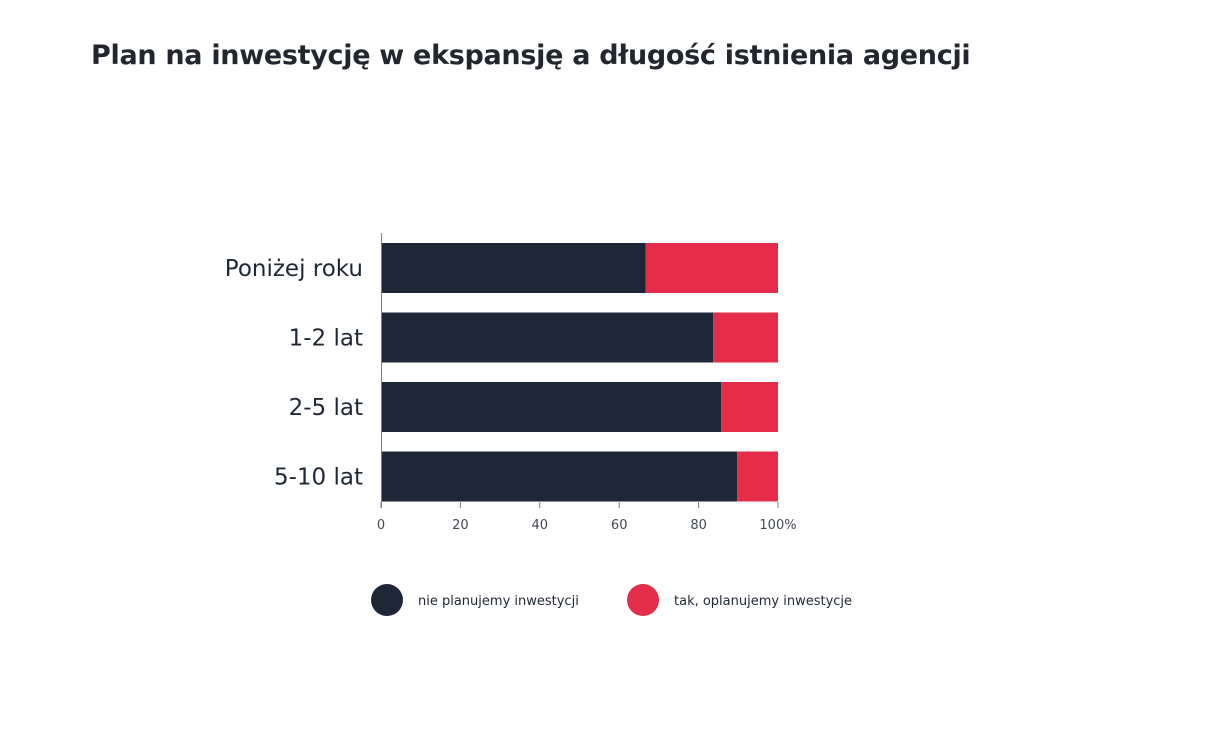  What do you see at coordinates (326, 408) in the screenshot?
I see `category-label: 2-5 lat` at bounding box center [326, 408].